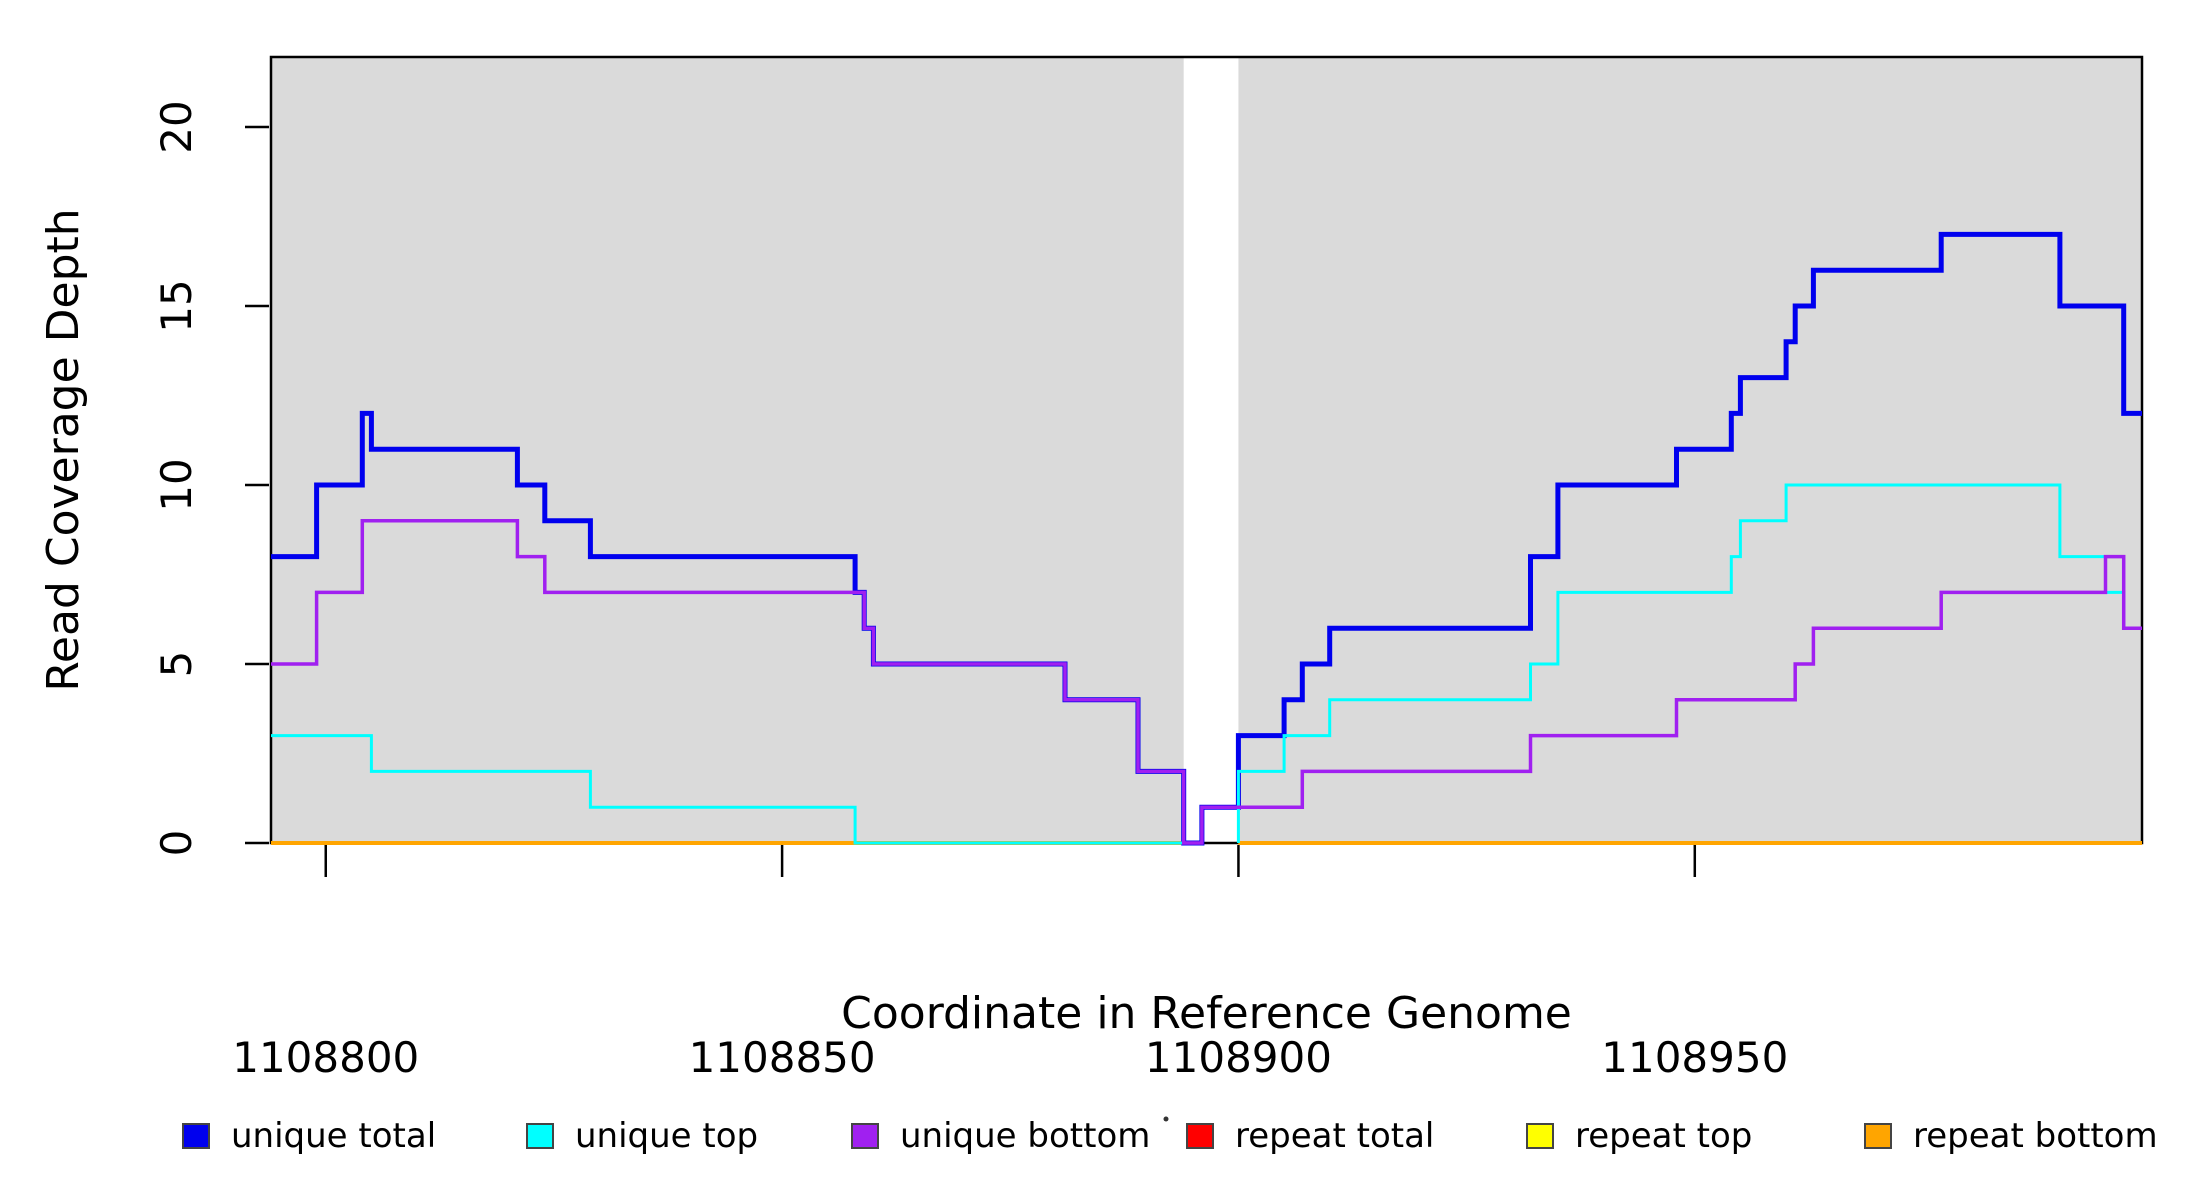 Image resolution: width=2200 pixels, height=1200 pixels. Describe the element at coordinates (865, 1136) in the screenshot. I see `legend-swatch-unique-bottom` at that location.